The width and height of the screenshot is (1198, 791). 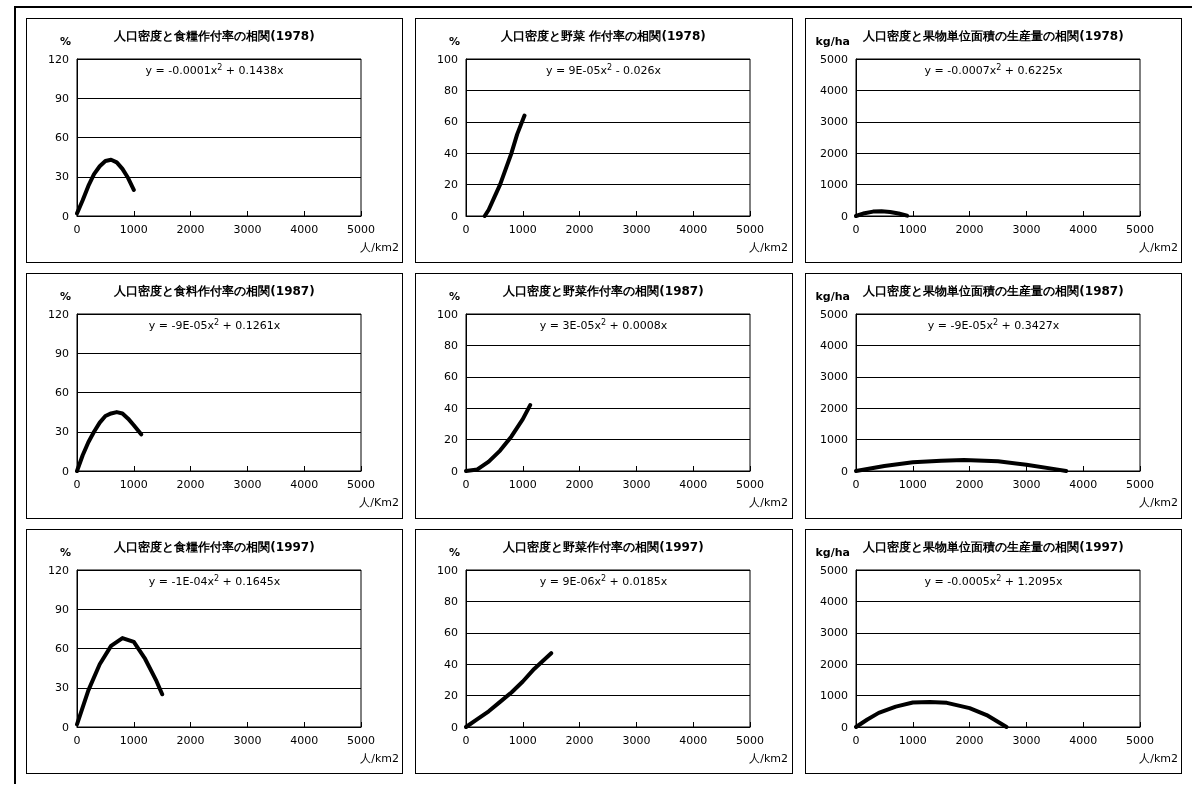 What do you see at coordinates (379, 503) in the screenshot?
I see `x-axis-title: 人/Km2` at bounding box center [379, 503].